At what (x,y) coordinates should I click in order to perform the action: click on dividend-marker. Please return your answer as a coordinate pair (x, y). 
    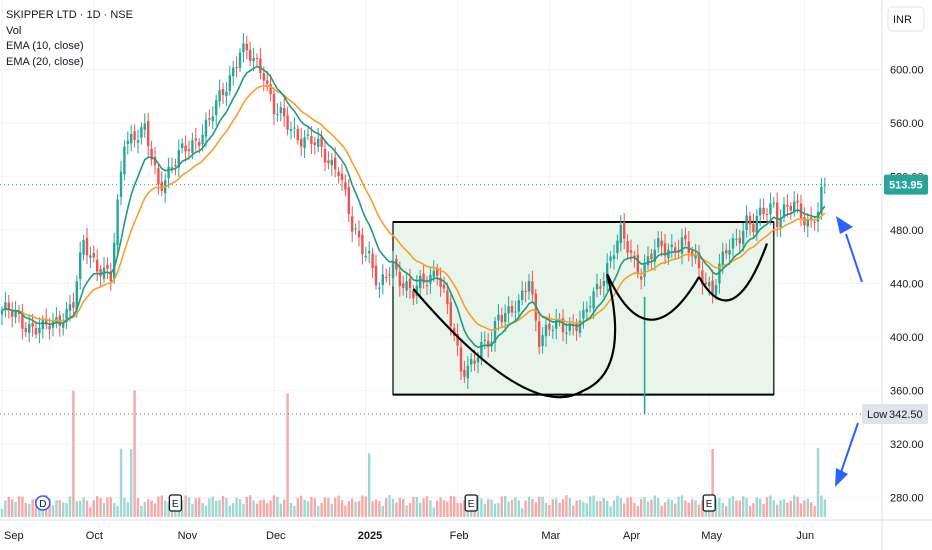
    Looking at the image, I should click on (43, 503).